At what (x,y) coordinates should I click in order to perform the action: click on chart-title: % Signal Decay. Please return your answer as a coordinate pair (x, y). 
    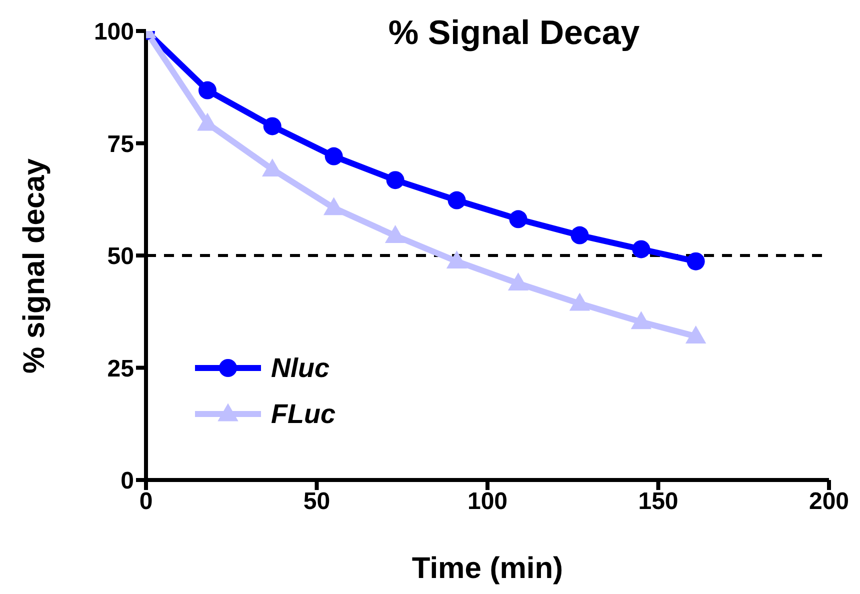
    Looking at the image, I should click on (514, 33).